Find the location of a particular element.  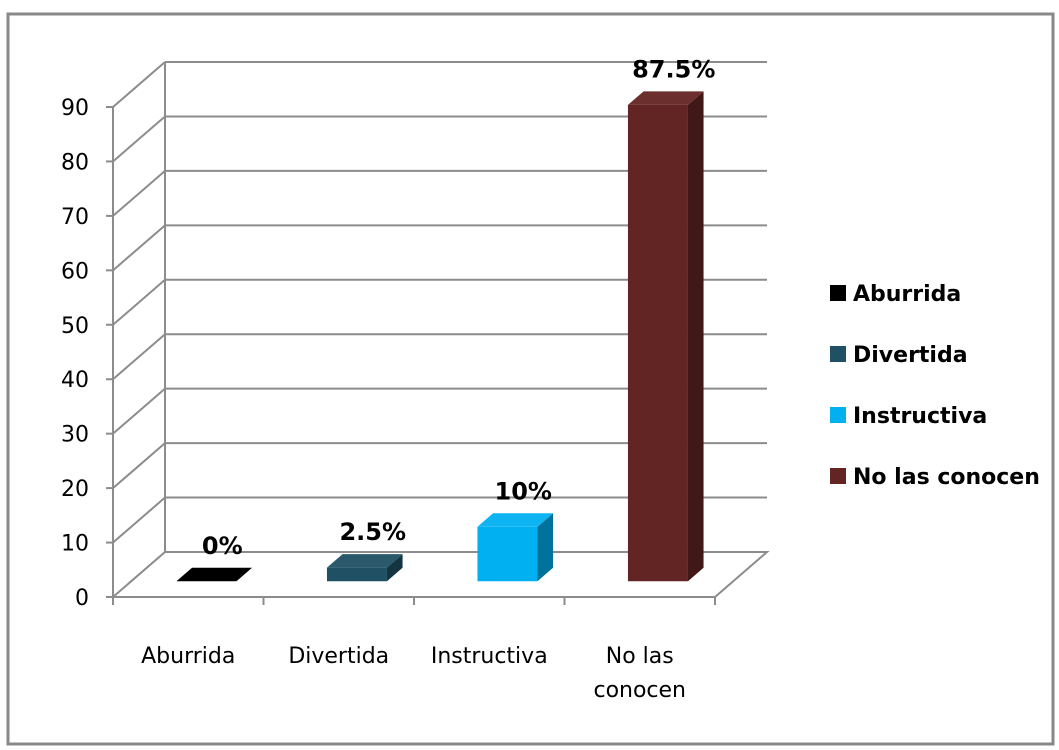

x-tick-label: conocen is located at coordinates (639, 690).